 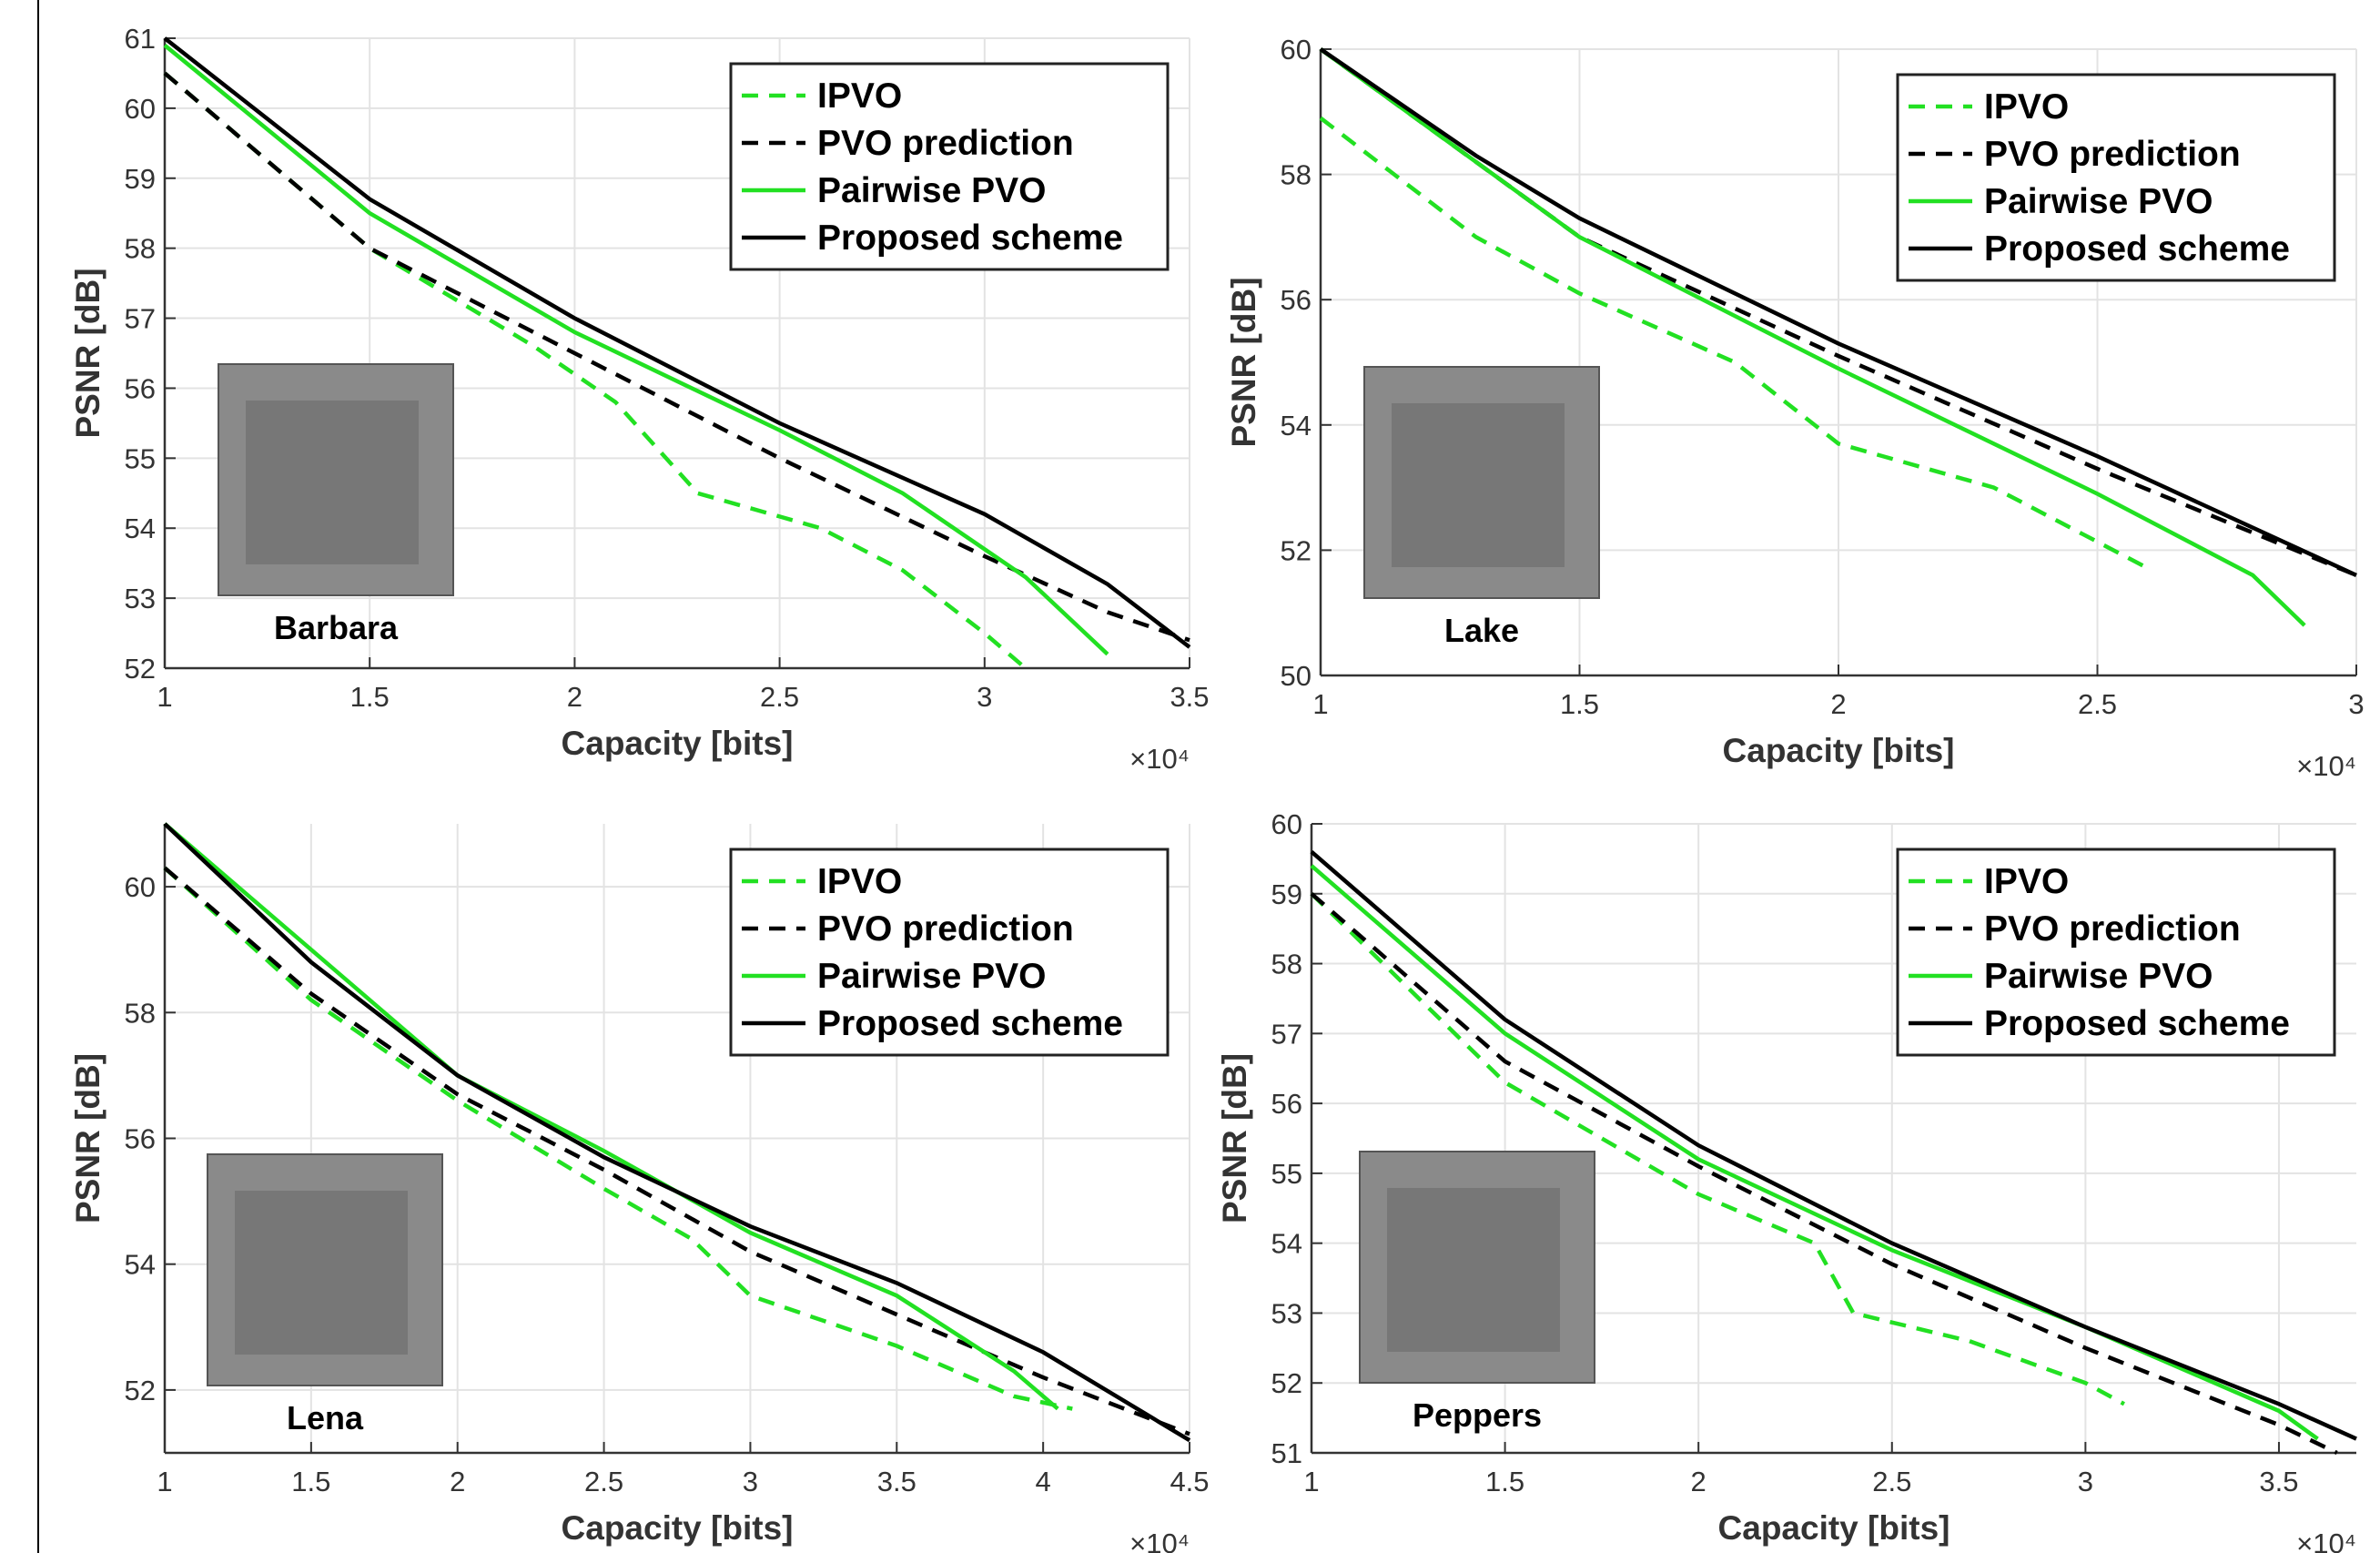 What do you see at coordinates (1297, 676) in the screenshot?
I see `y-tick-label: 50` at bounding box center [1297, 676].